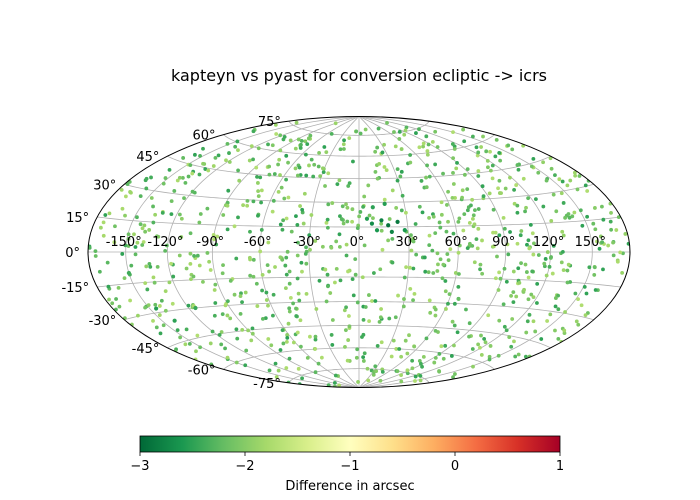 The width and height of the screenshot is (700, 500). What do you see at coordinates (165, 242) in the screenshot?
I see `lon-tick-label: -120°` at bounding box center [165, 242].